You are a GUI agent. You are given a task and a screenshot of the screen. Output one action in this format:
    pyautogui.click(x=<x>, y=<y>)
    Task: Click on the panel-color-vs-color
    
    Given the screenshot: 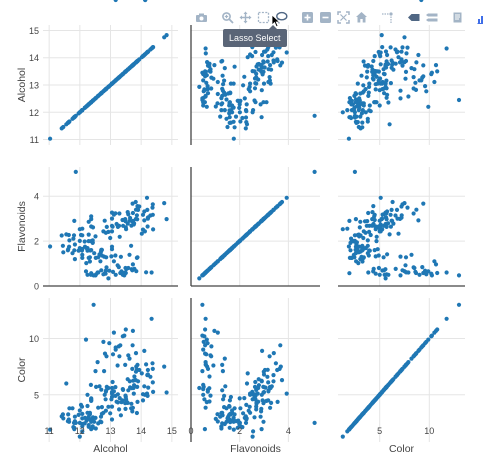 What is the action you would take?
    pyautogui.click(x=401, y=370)
    